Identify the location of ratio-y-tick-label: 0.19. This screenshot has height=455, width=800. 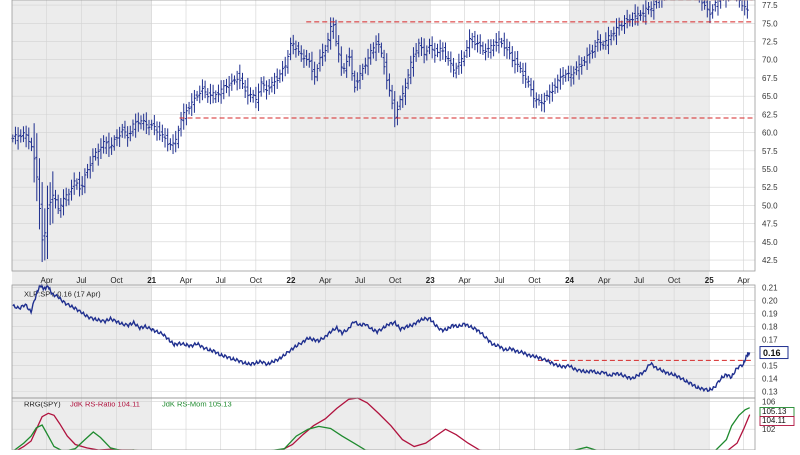
(770, 314).